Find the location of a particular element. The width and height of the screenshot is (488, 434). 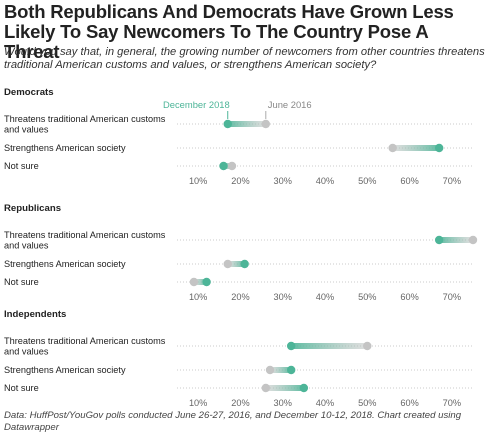

panel-heading-democrats: Democrats is located at coordinates (29, 92).